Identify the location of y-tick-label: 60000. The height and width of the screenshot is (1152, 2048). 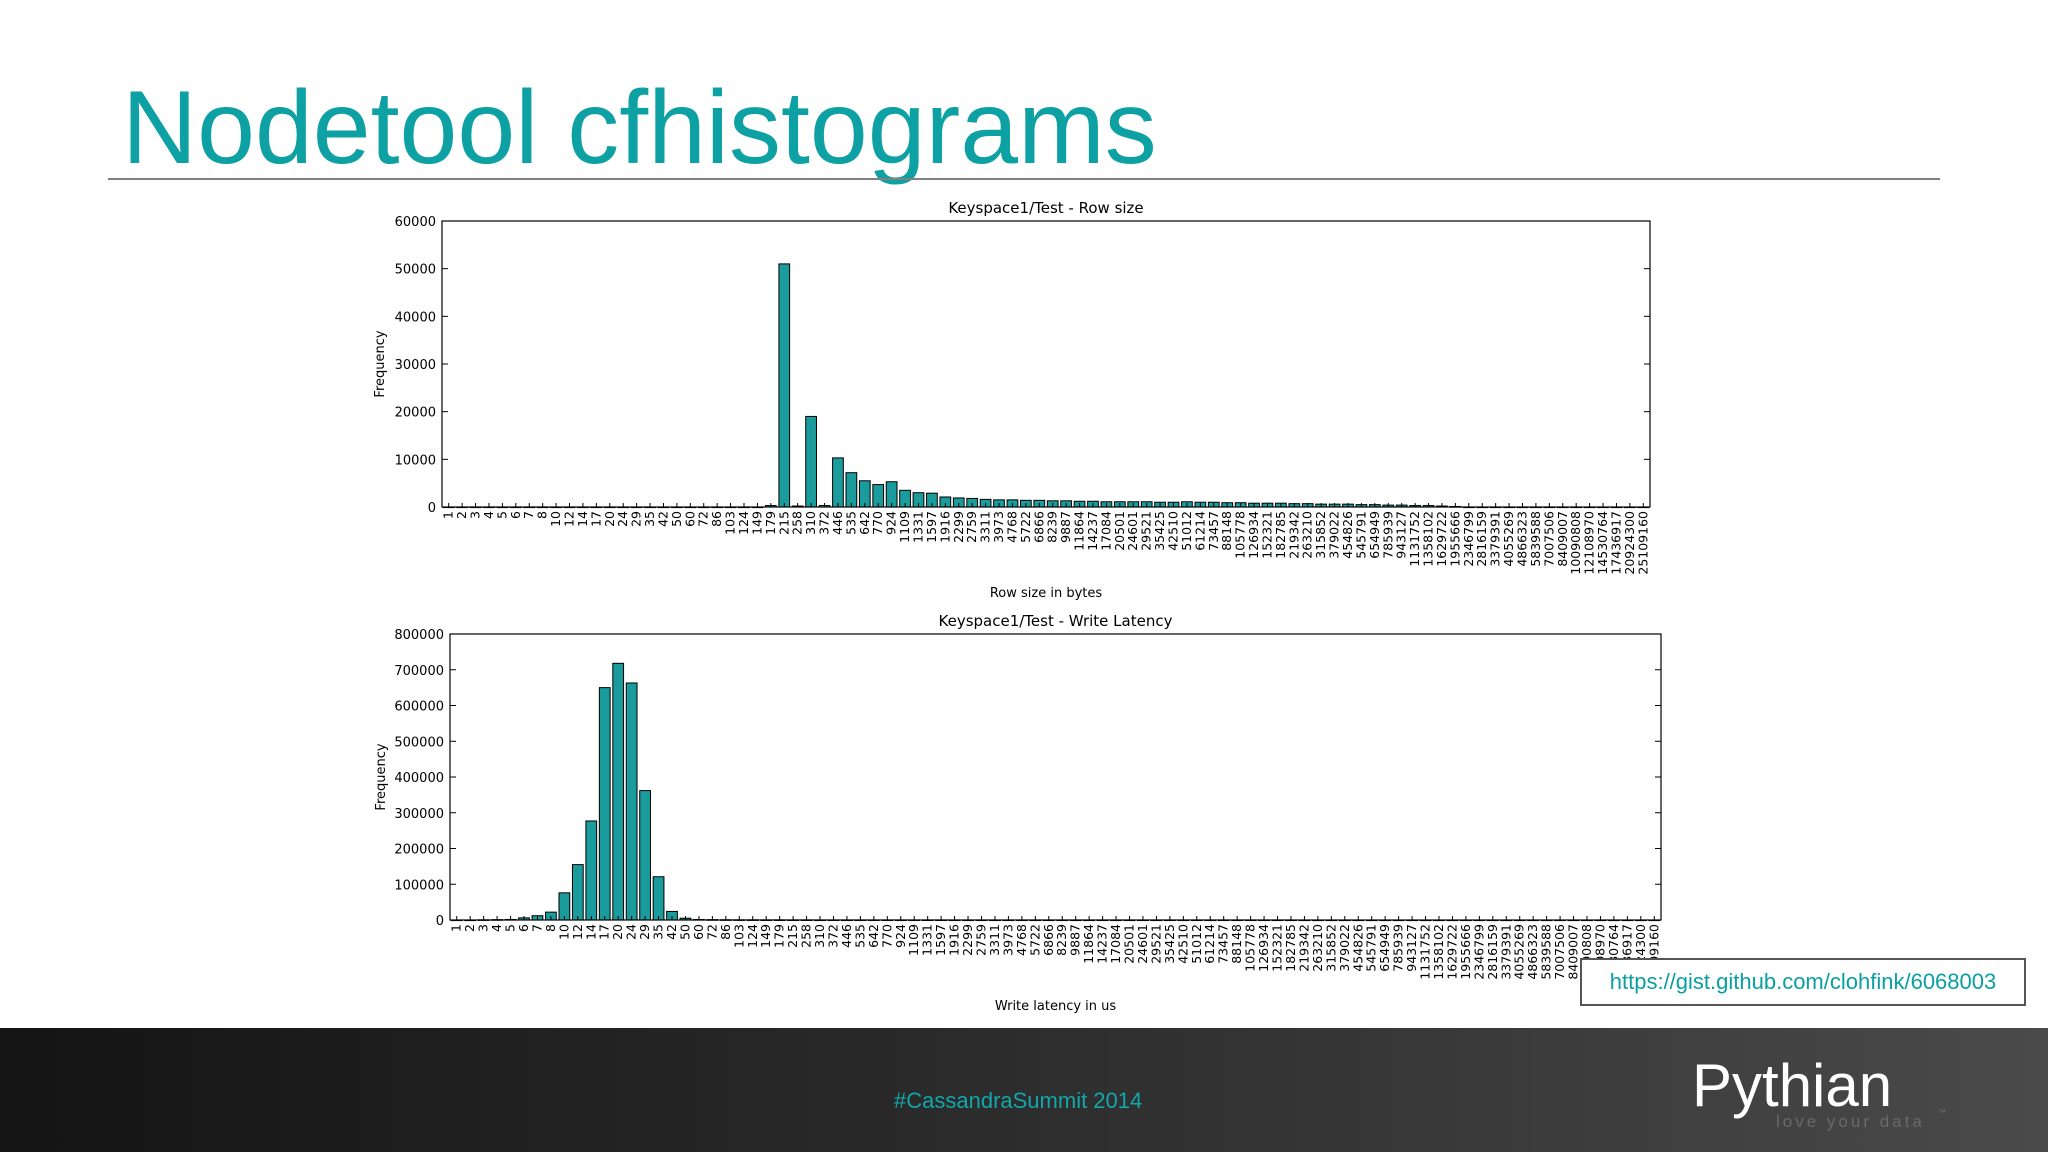
(415, 222).